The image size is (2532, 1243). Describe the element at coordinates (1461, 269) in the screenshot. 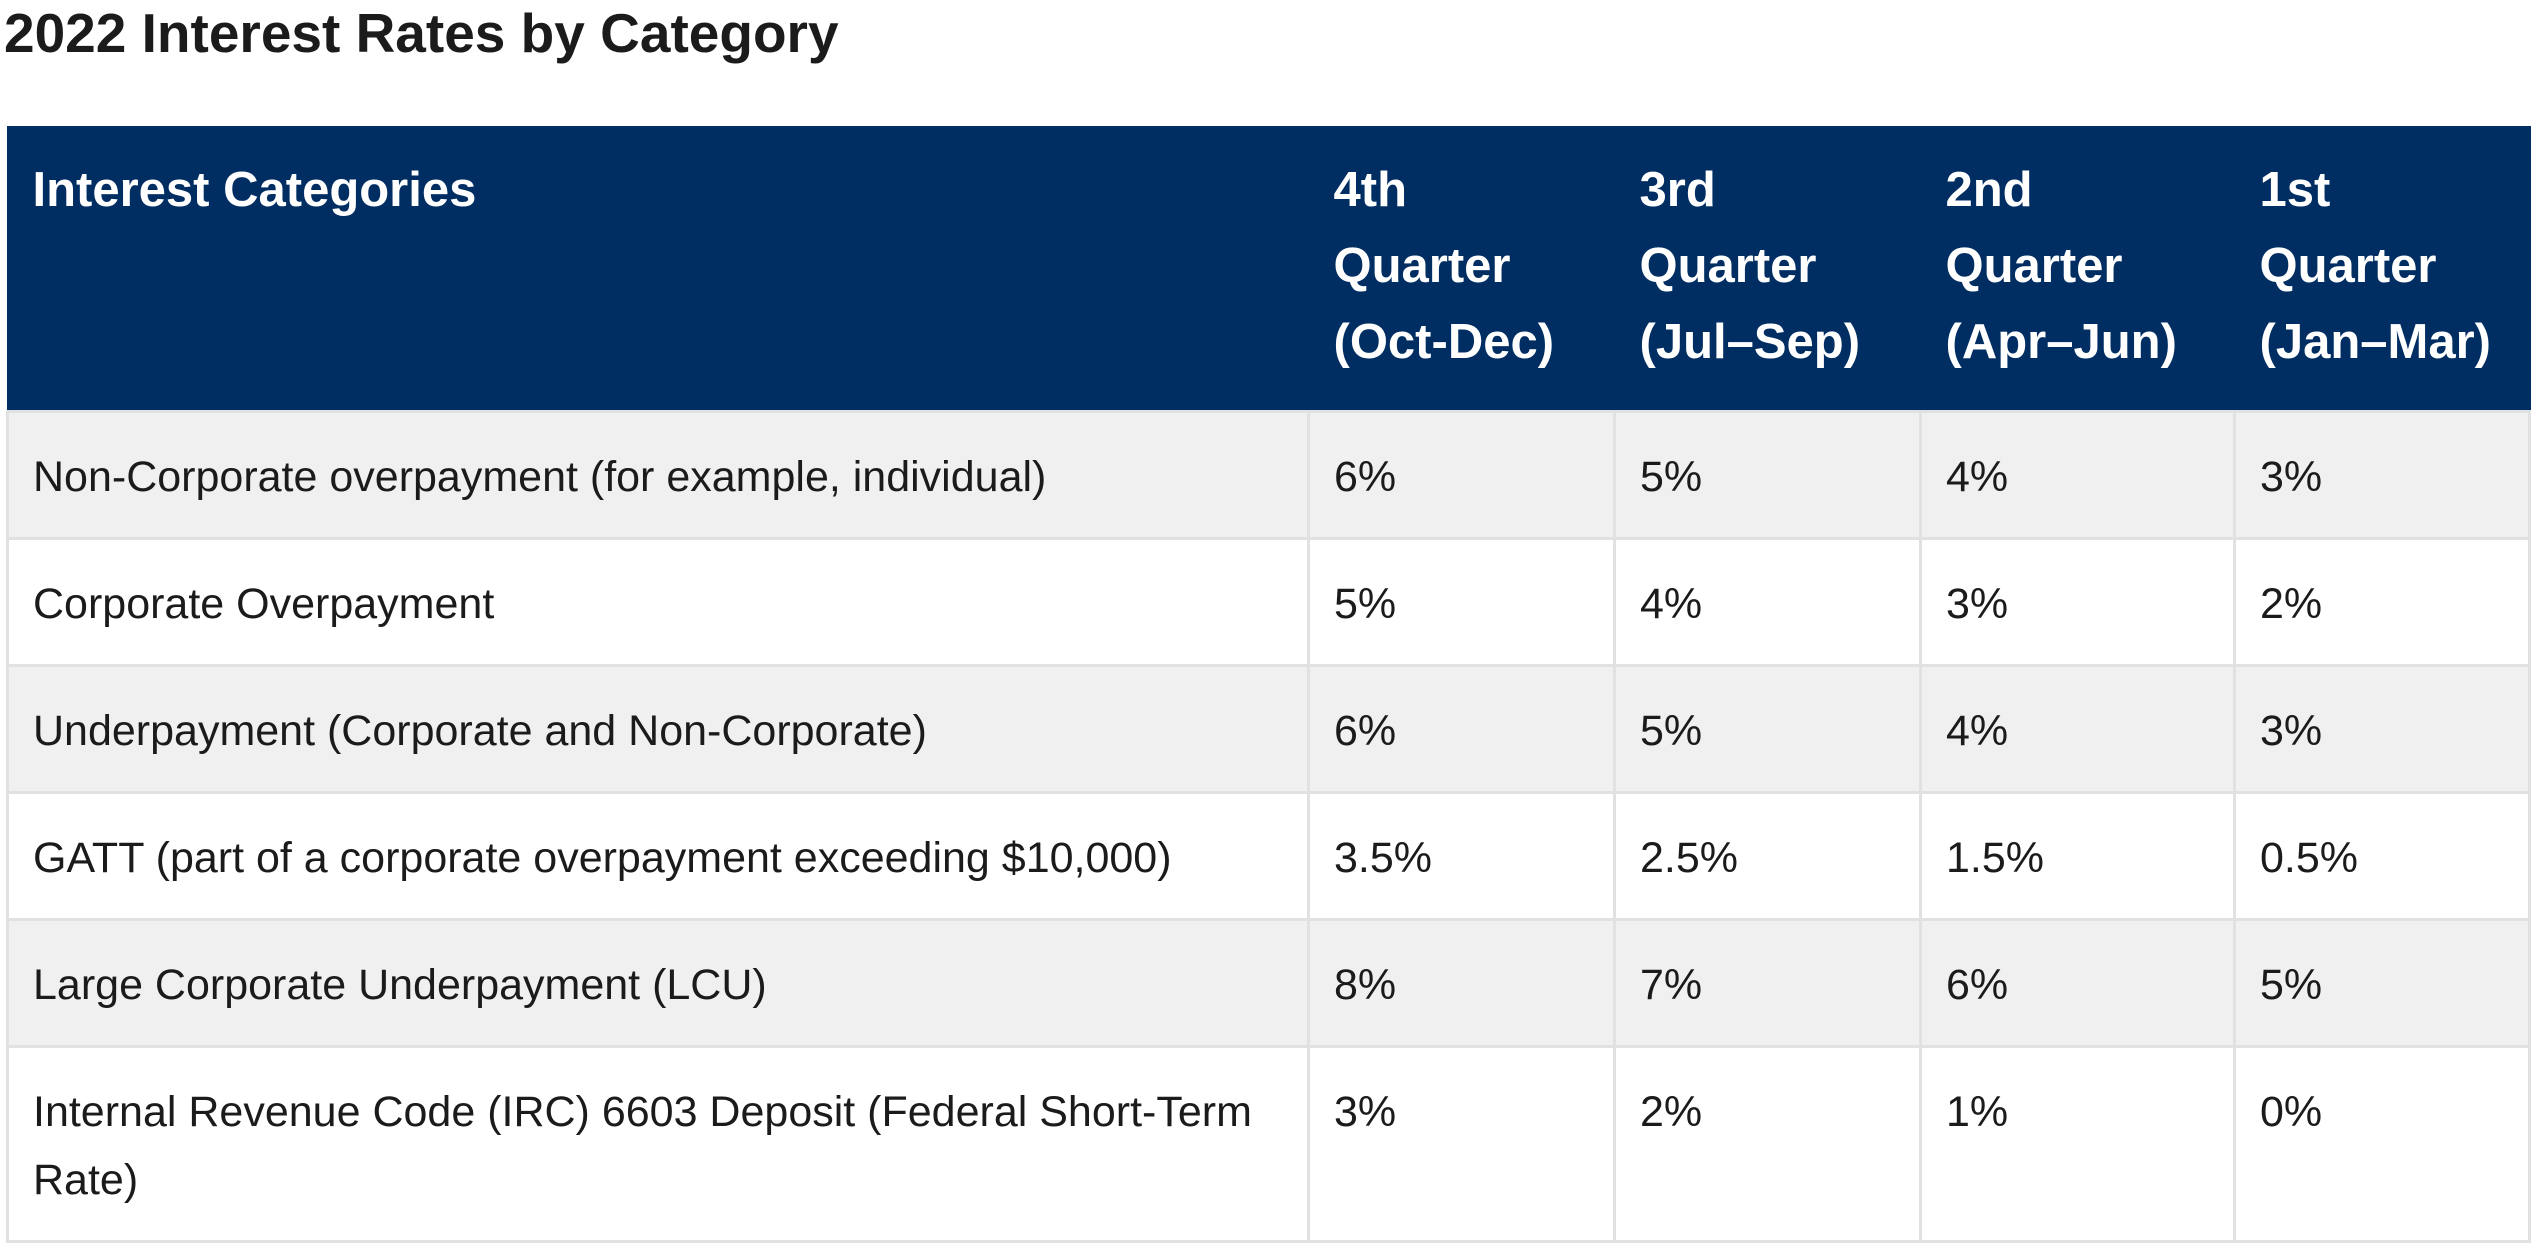

I see `header-4th-quarter: 4th Quarter (Oct-Dec)` at that location.